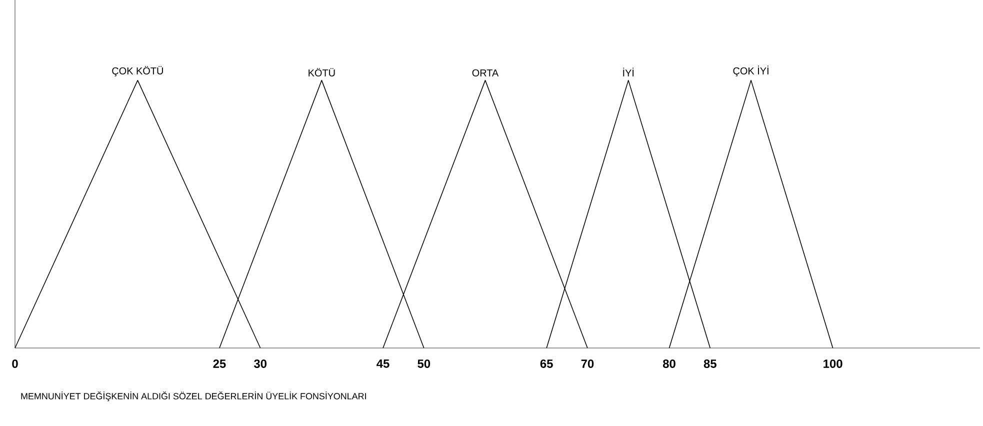 This screenshot has height=426, width=983. What do you see at coordinates (710, 363) in the screenshot?
I see `x-tick-label: 85` at bounding box center [710, 363].